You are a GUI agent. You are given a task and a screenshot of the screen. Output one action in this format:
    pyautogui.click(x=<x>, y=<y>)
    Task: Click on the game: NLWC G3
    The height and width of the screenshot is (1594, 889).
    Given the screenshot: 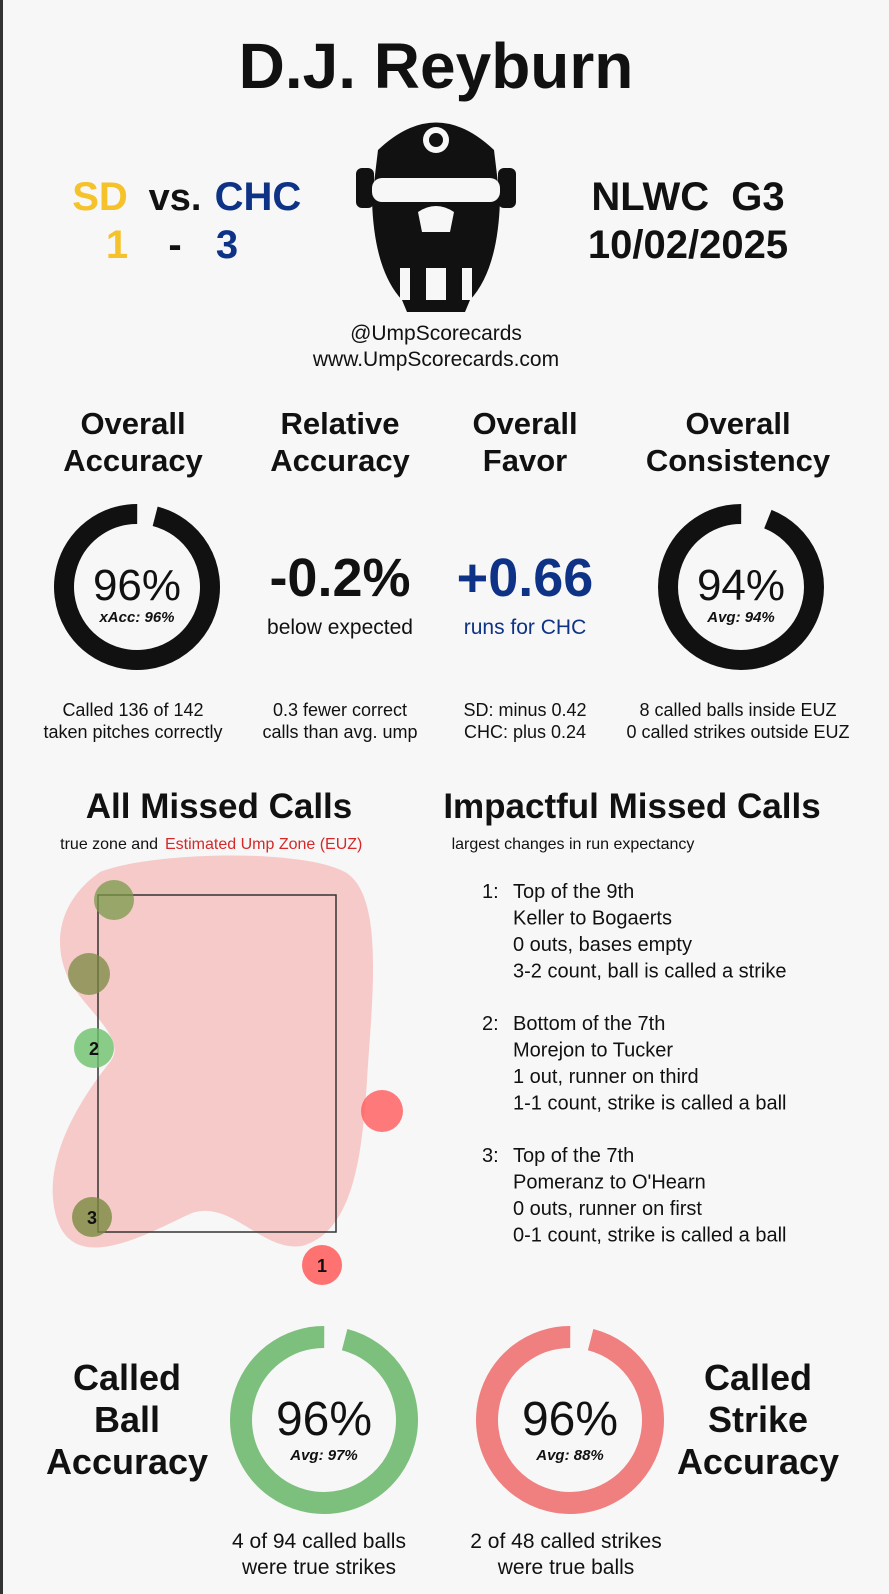 What is the action you would take?
    pyautogui.click(x=687, y=197)
    